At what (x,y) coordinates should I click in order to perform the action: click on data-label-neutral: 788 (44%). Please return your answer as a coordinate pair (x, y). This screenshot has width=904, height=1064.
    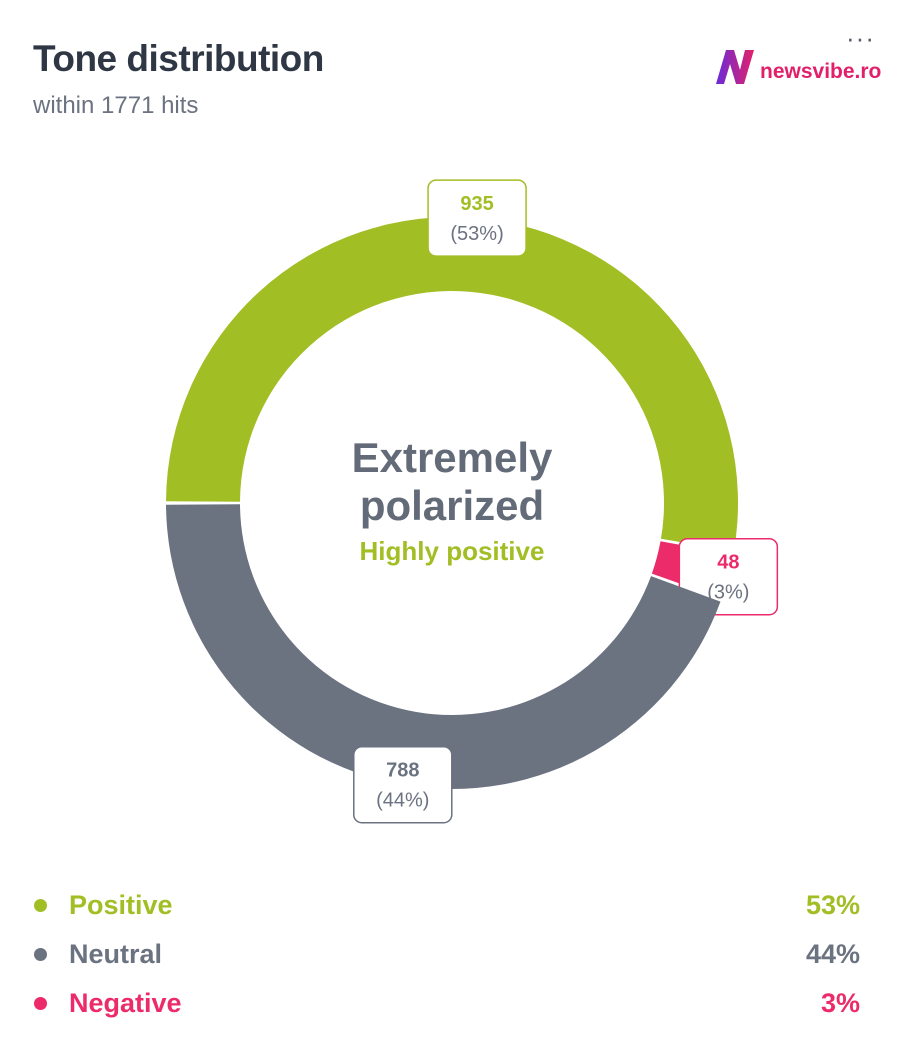
    Looking at the image, I should click on (403, 784).